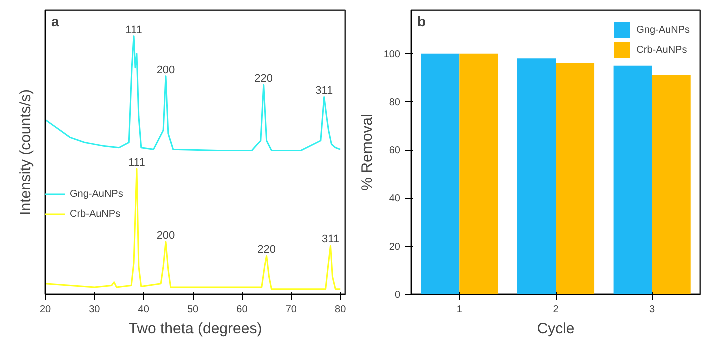 The width and height of the screenshot is (718, 347). I want to click on y-tick-label: 60, so click(395, 151).